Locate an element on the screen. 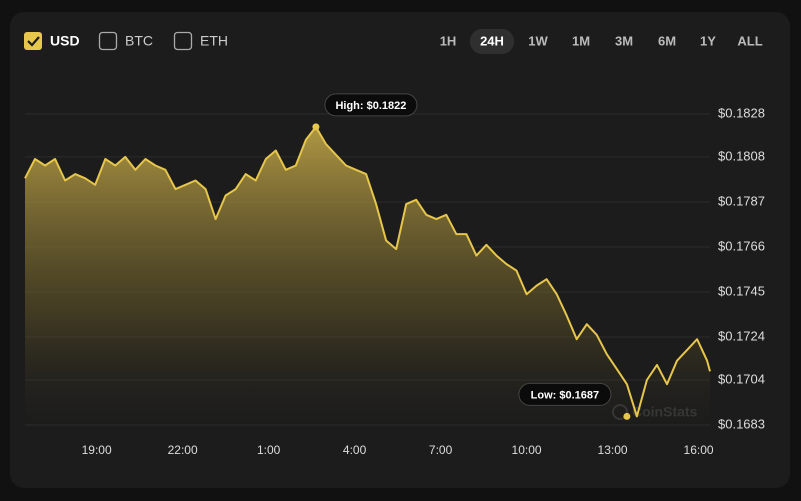 Image resolution: width=801 pixels, height=501 pixels. x-tick-label: 7:00 is located at coordinates (441, 450).